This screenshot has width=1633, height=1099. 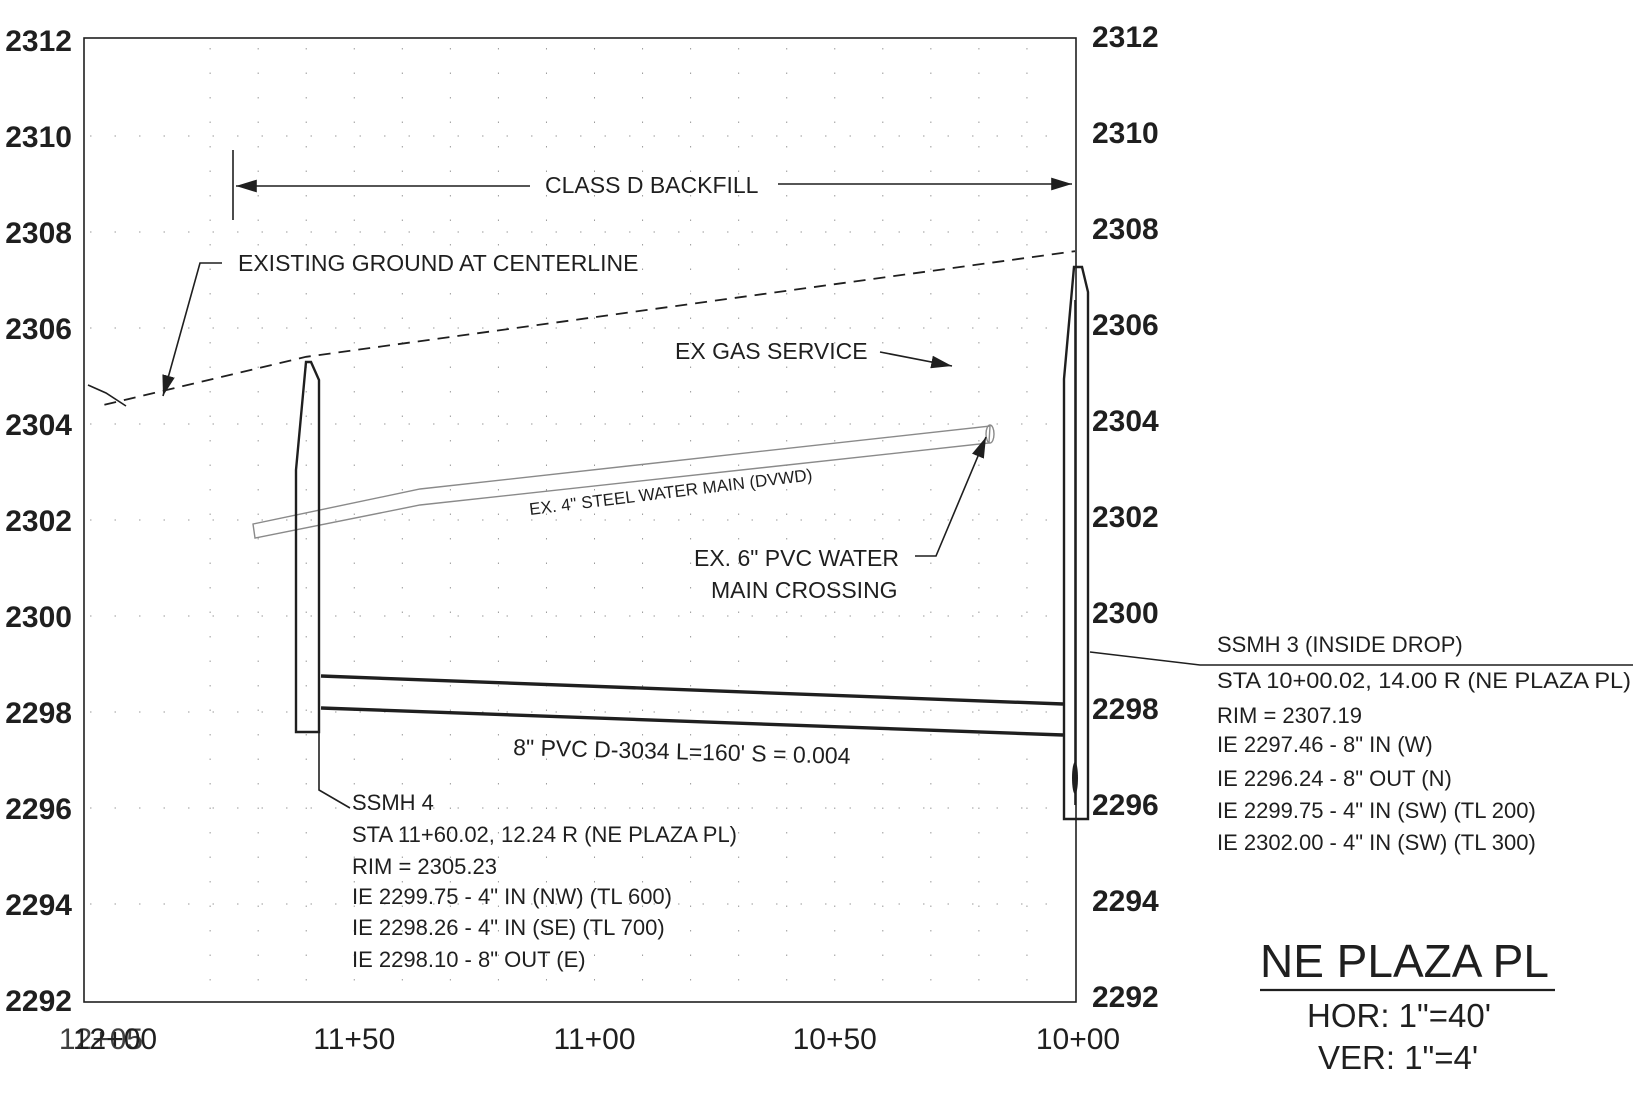 I want to click on elevation-label-left: 2302, so click(x=38, y=521).